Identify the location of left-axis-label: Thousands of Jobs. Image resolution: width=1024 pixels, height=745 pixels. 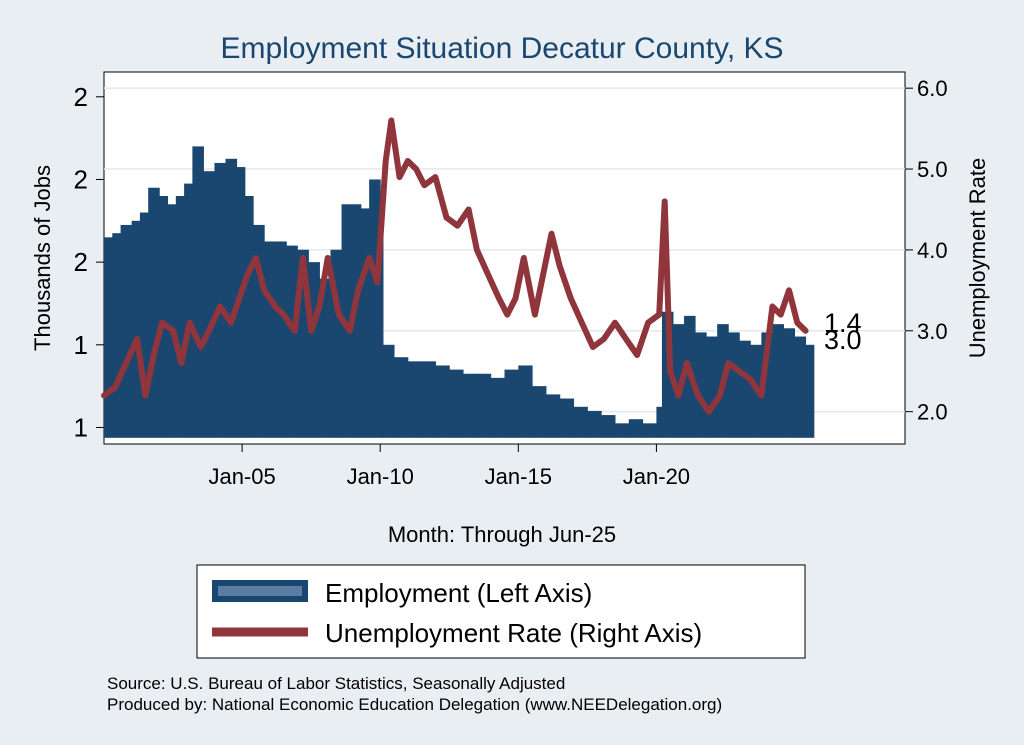
(42, 258).